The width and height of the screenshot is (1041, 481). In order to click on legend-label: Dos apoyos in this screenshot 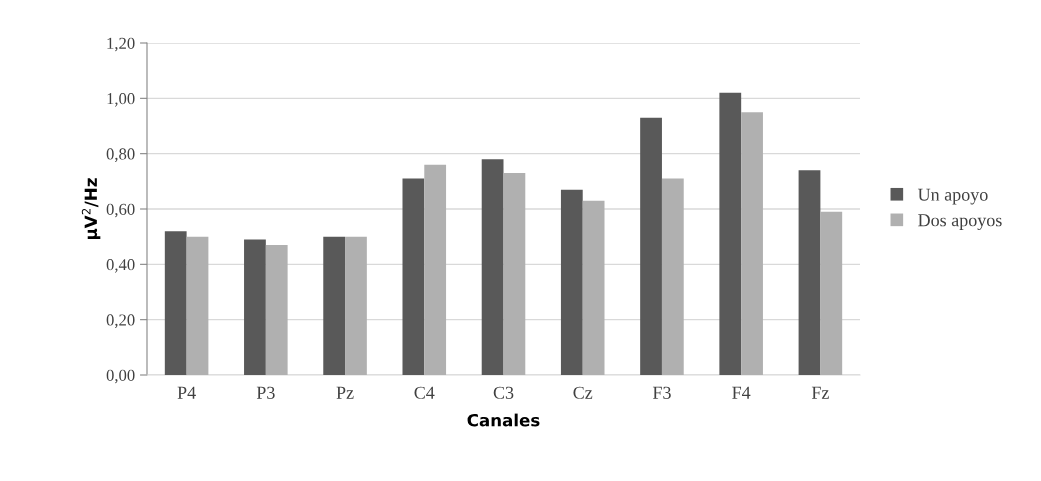, I will do `click(960, 222)`.